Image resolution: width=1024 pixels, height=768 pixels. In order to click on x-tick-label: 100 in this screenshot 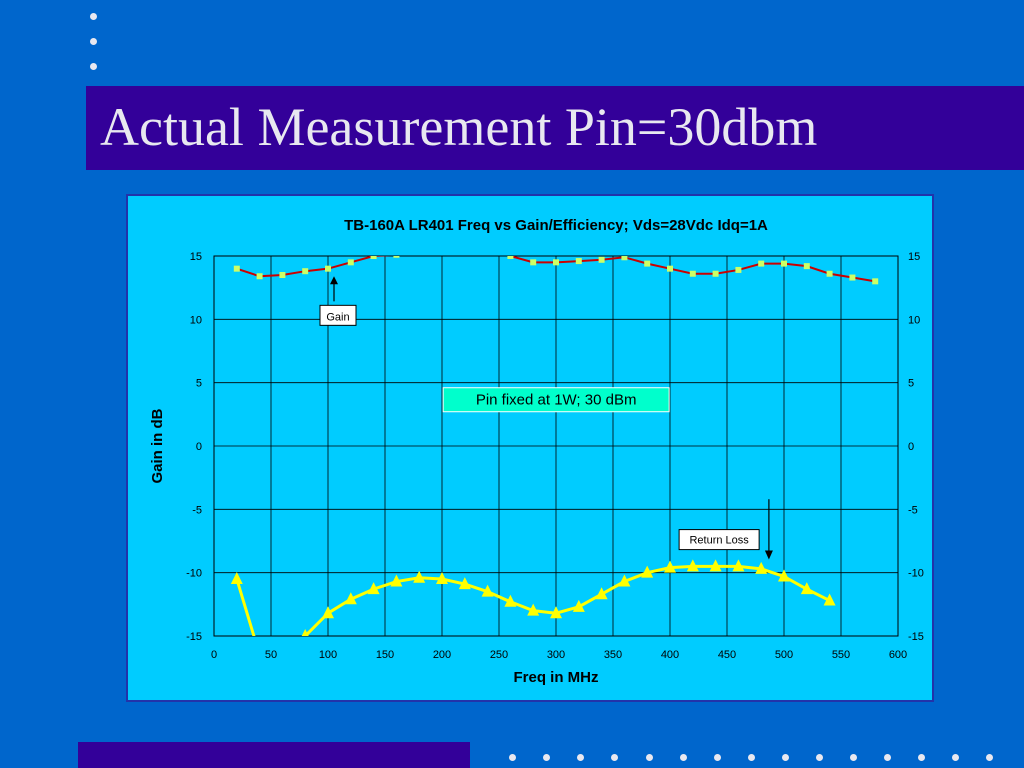, I will do `click(328, 655)`.